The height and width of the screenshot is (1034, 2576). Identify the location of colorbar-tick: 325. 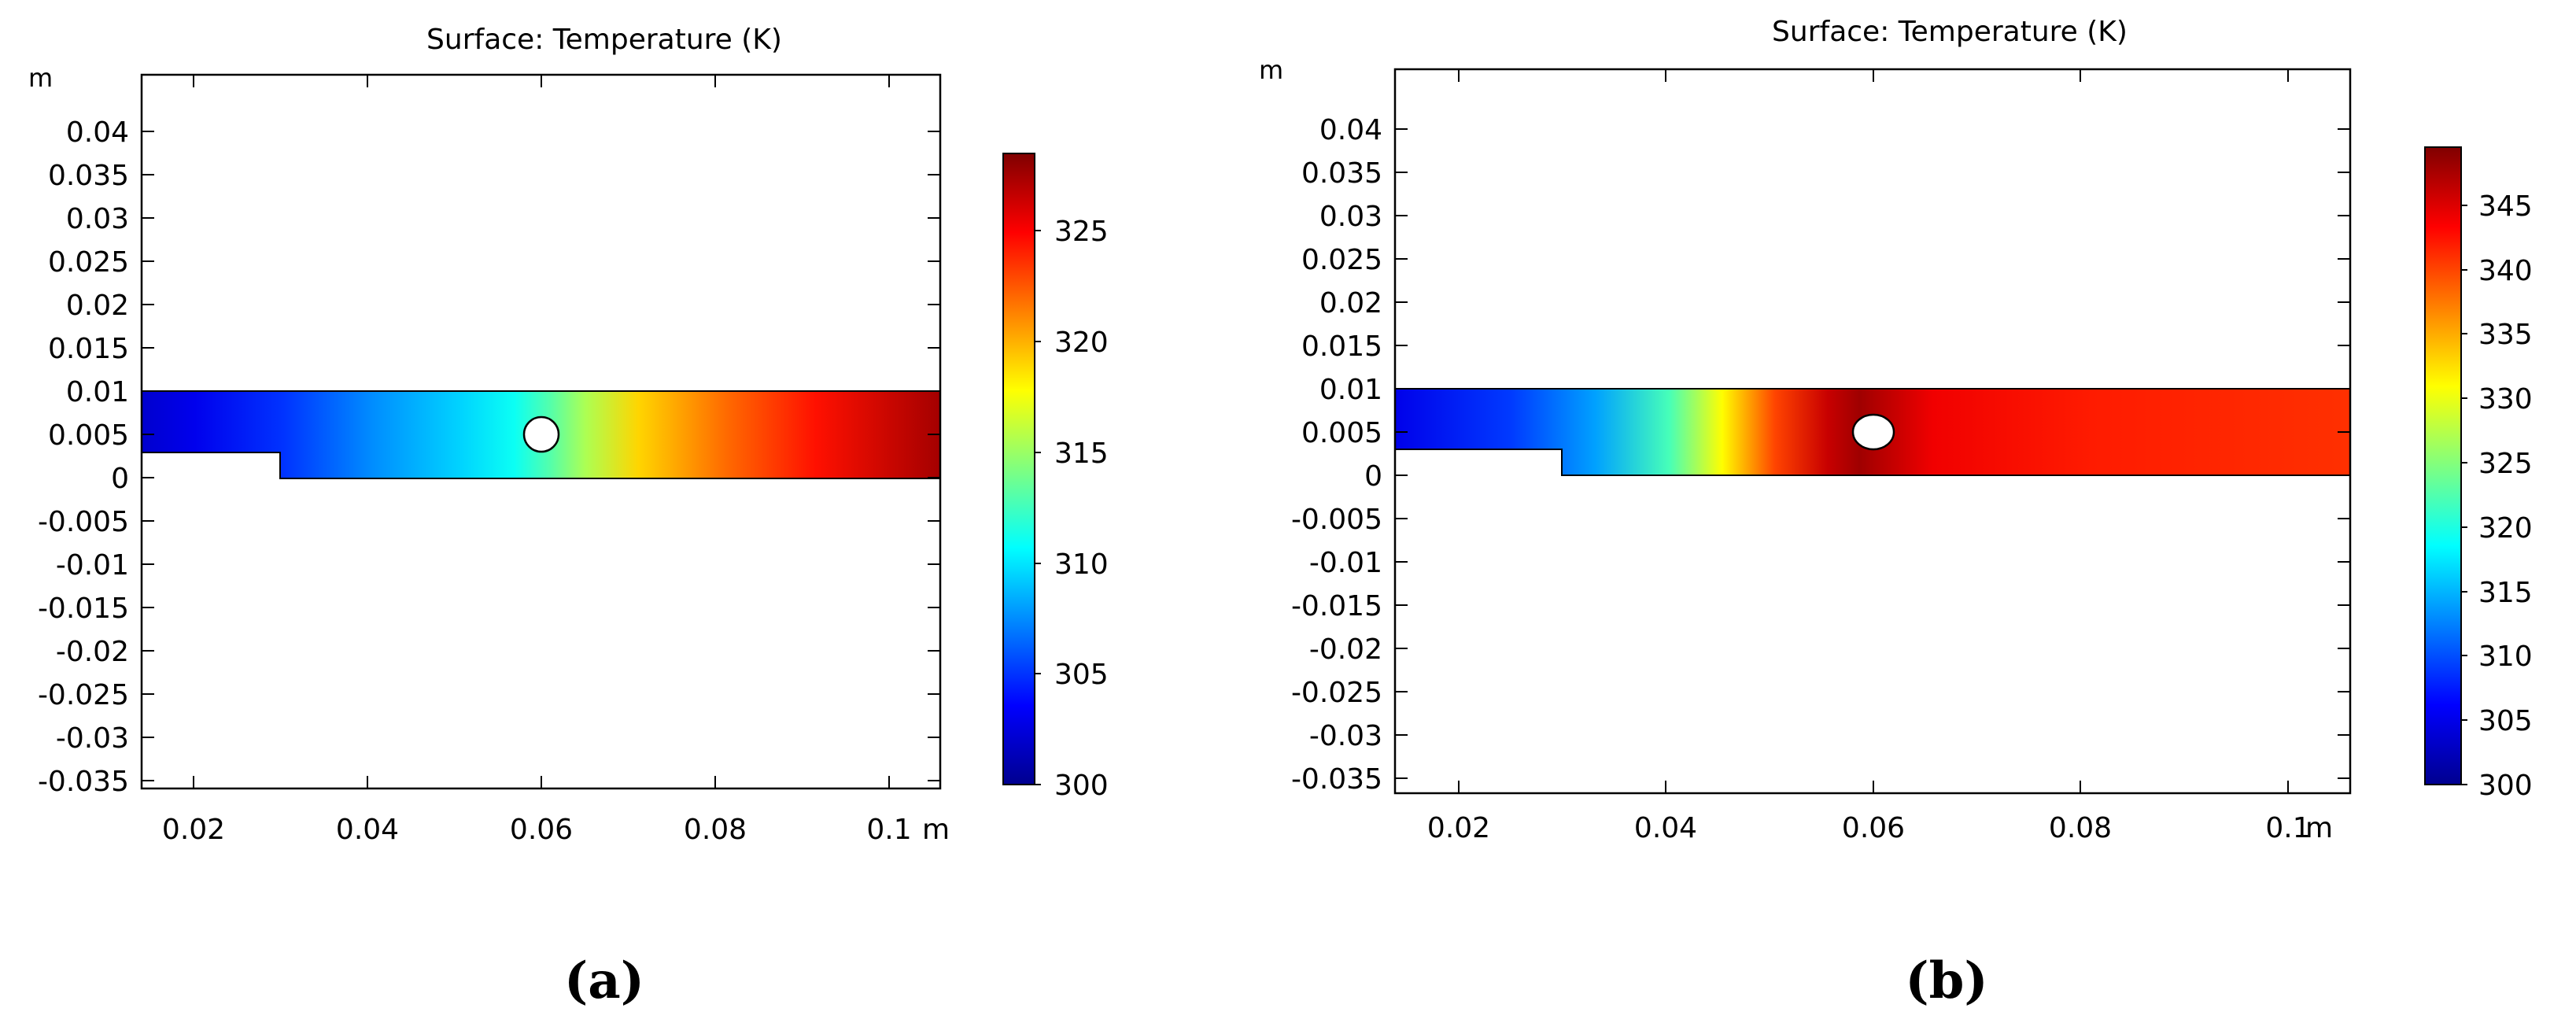
(1072, 232).